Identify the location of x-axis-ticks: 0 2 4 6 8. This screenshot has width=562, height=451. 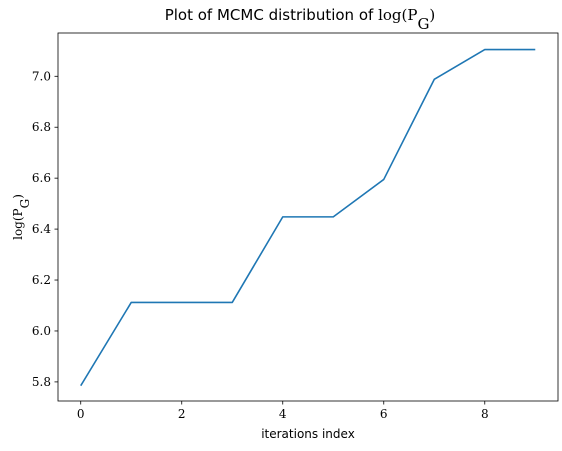
(283, 411).